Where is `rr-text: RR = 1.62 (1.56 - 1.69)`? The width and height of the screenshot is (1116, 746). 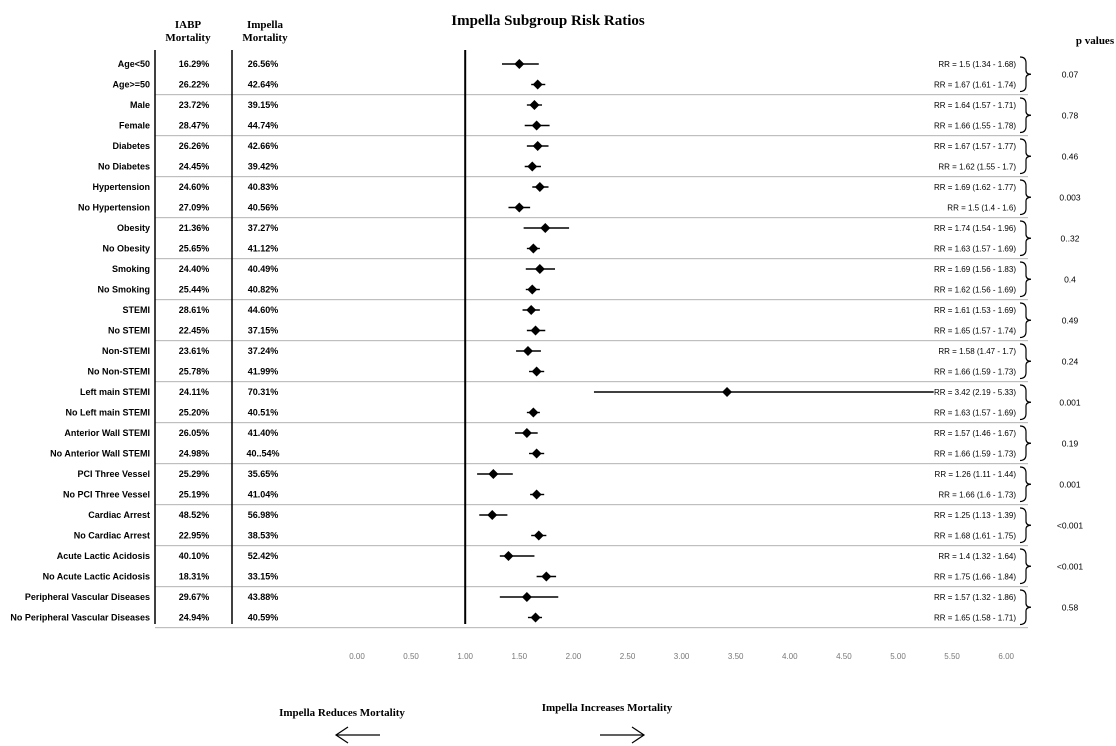
rr-text: RR = 1.62 (1.56 - 1.69) is located at coordinates (975, 290).